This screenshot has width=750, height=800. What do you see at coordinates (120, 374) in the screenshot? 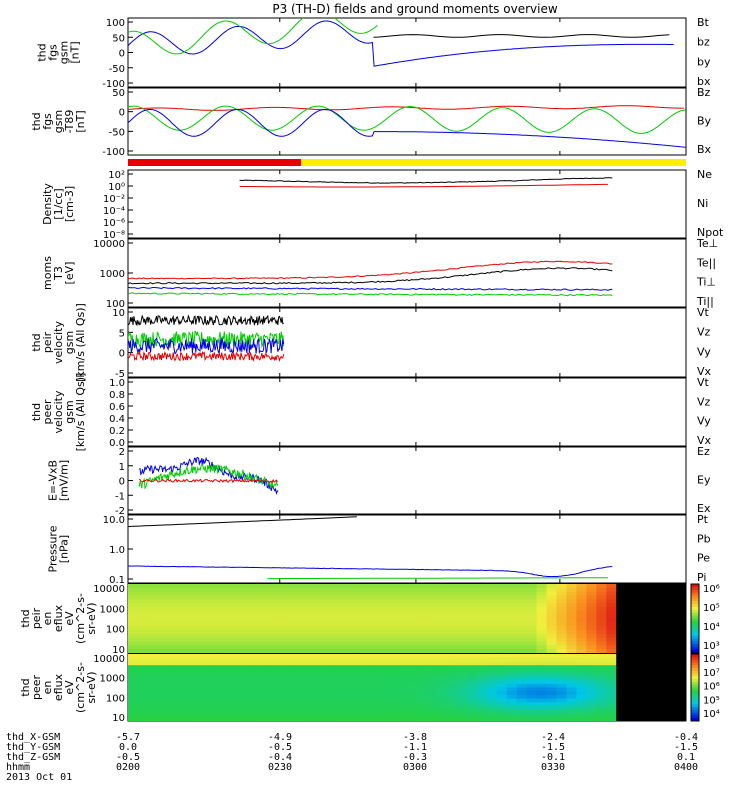
I see `y-tick-label: -5` at bounding box center [120, 374].